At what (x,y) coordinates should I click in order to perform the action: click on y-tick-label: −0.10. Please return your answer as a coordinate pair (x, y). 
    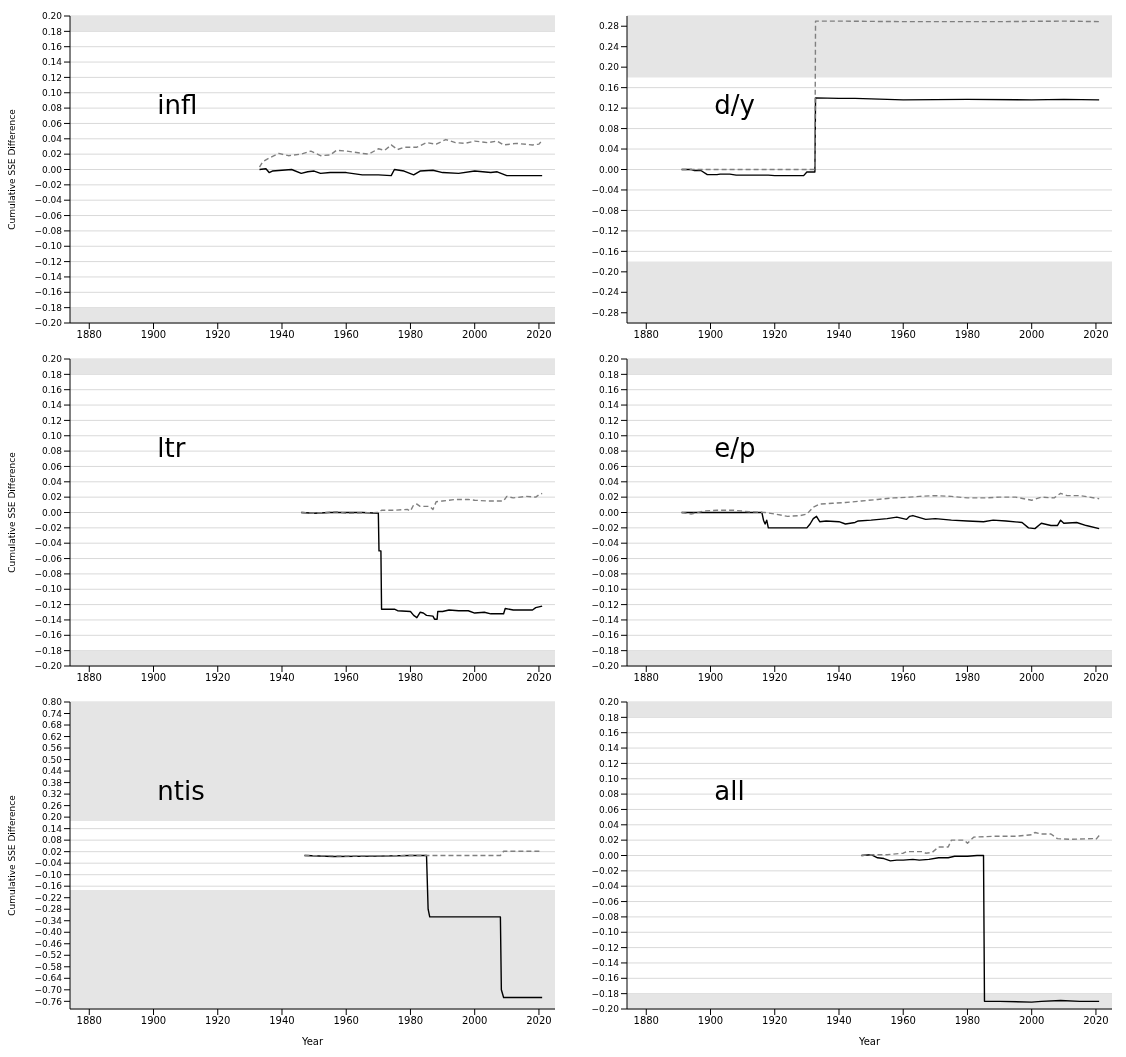
    Looking at the image, I should click on (605, 932).